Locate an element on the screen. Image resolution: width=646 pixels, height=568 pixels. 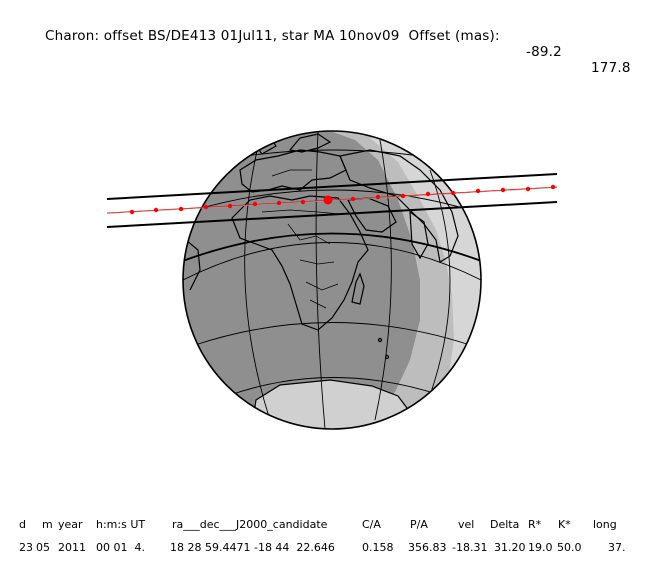
value-delta: 31.20 is located at coordinates (510, 547).